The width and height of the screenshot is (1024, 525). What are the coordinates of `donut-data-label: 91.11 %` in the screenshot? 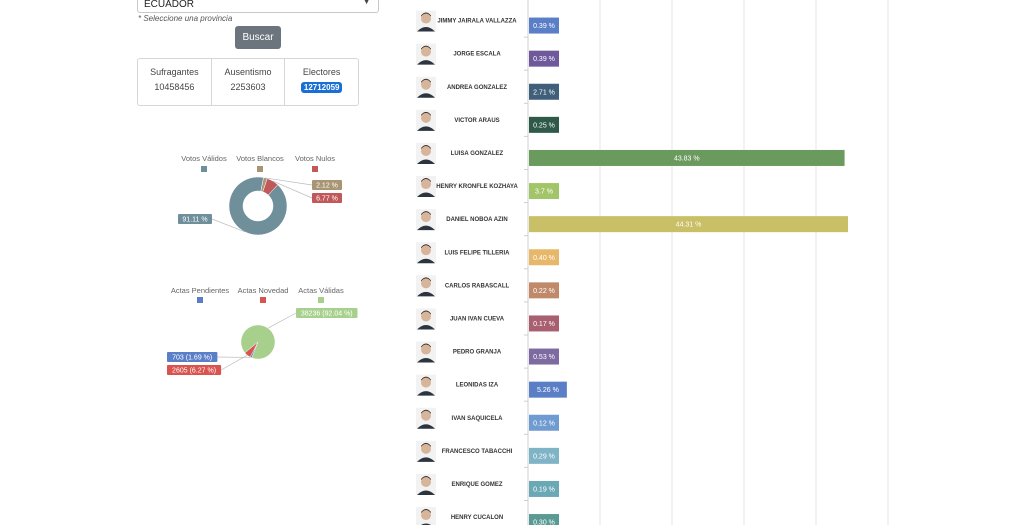 It's located at (194, 220).